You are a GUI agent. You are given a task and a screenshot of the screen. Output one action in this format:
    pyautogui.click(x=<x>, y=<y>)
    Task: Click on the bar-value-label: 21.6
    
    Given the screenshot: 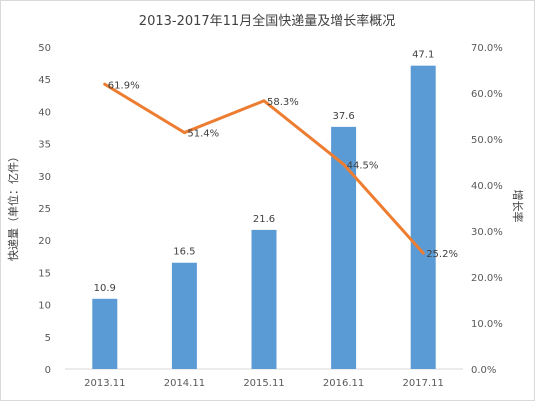 What is the action you would take?
    pyautogui.click(x=264, y=219)
    